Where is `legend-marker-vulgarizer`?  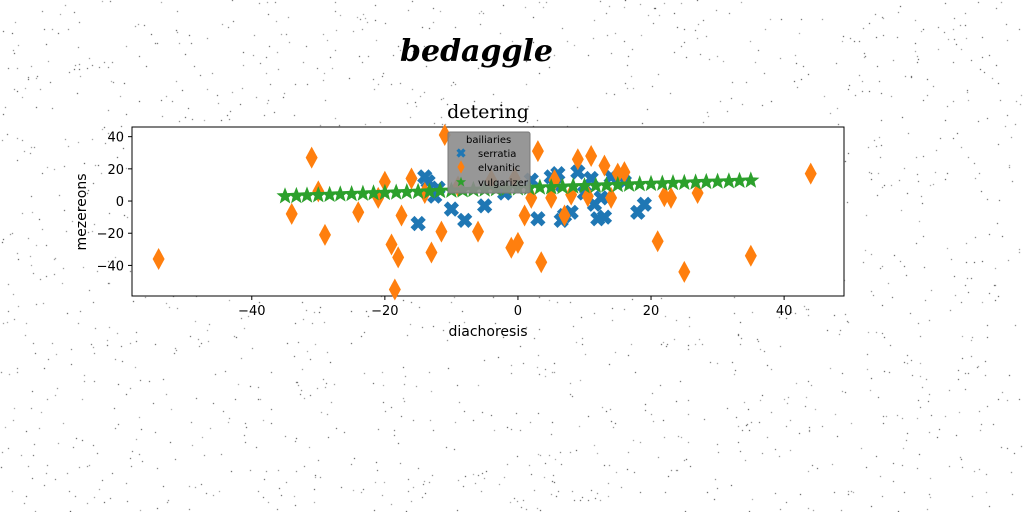
legend-marker-vulgarizer is located at coordinates (461, 181).